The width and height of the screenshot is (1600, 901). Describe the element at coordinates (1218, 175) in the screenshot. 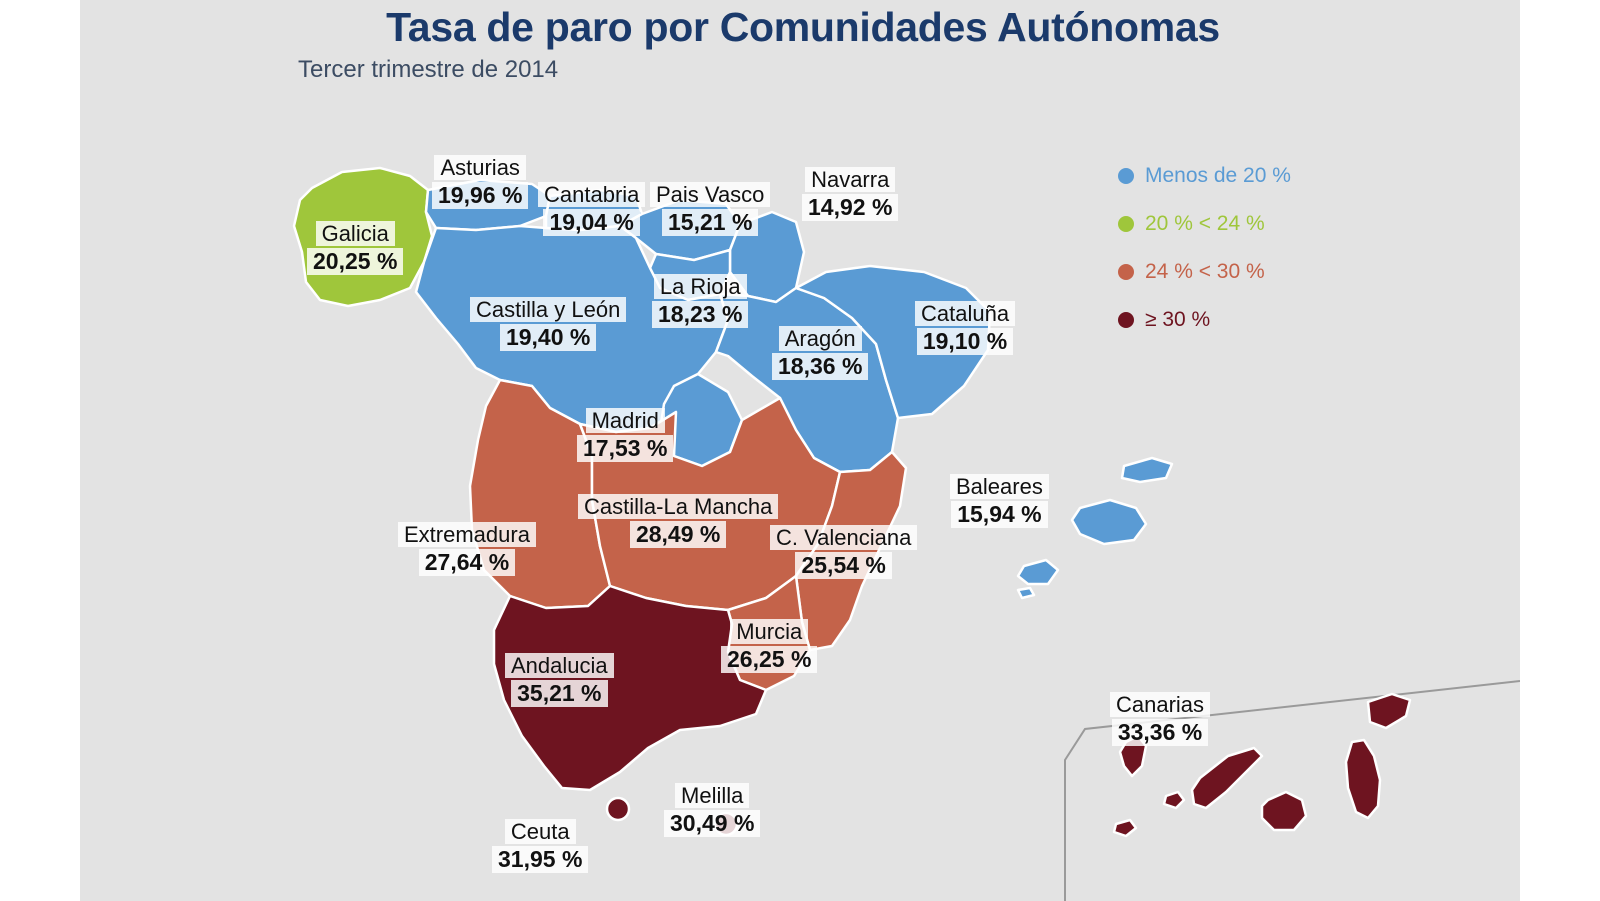

I see `legend-label-0: Menos de 20 %` at that location.